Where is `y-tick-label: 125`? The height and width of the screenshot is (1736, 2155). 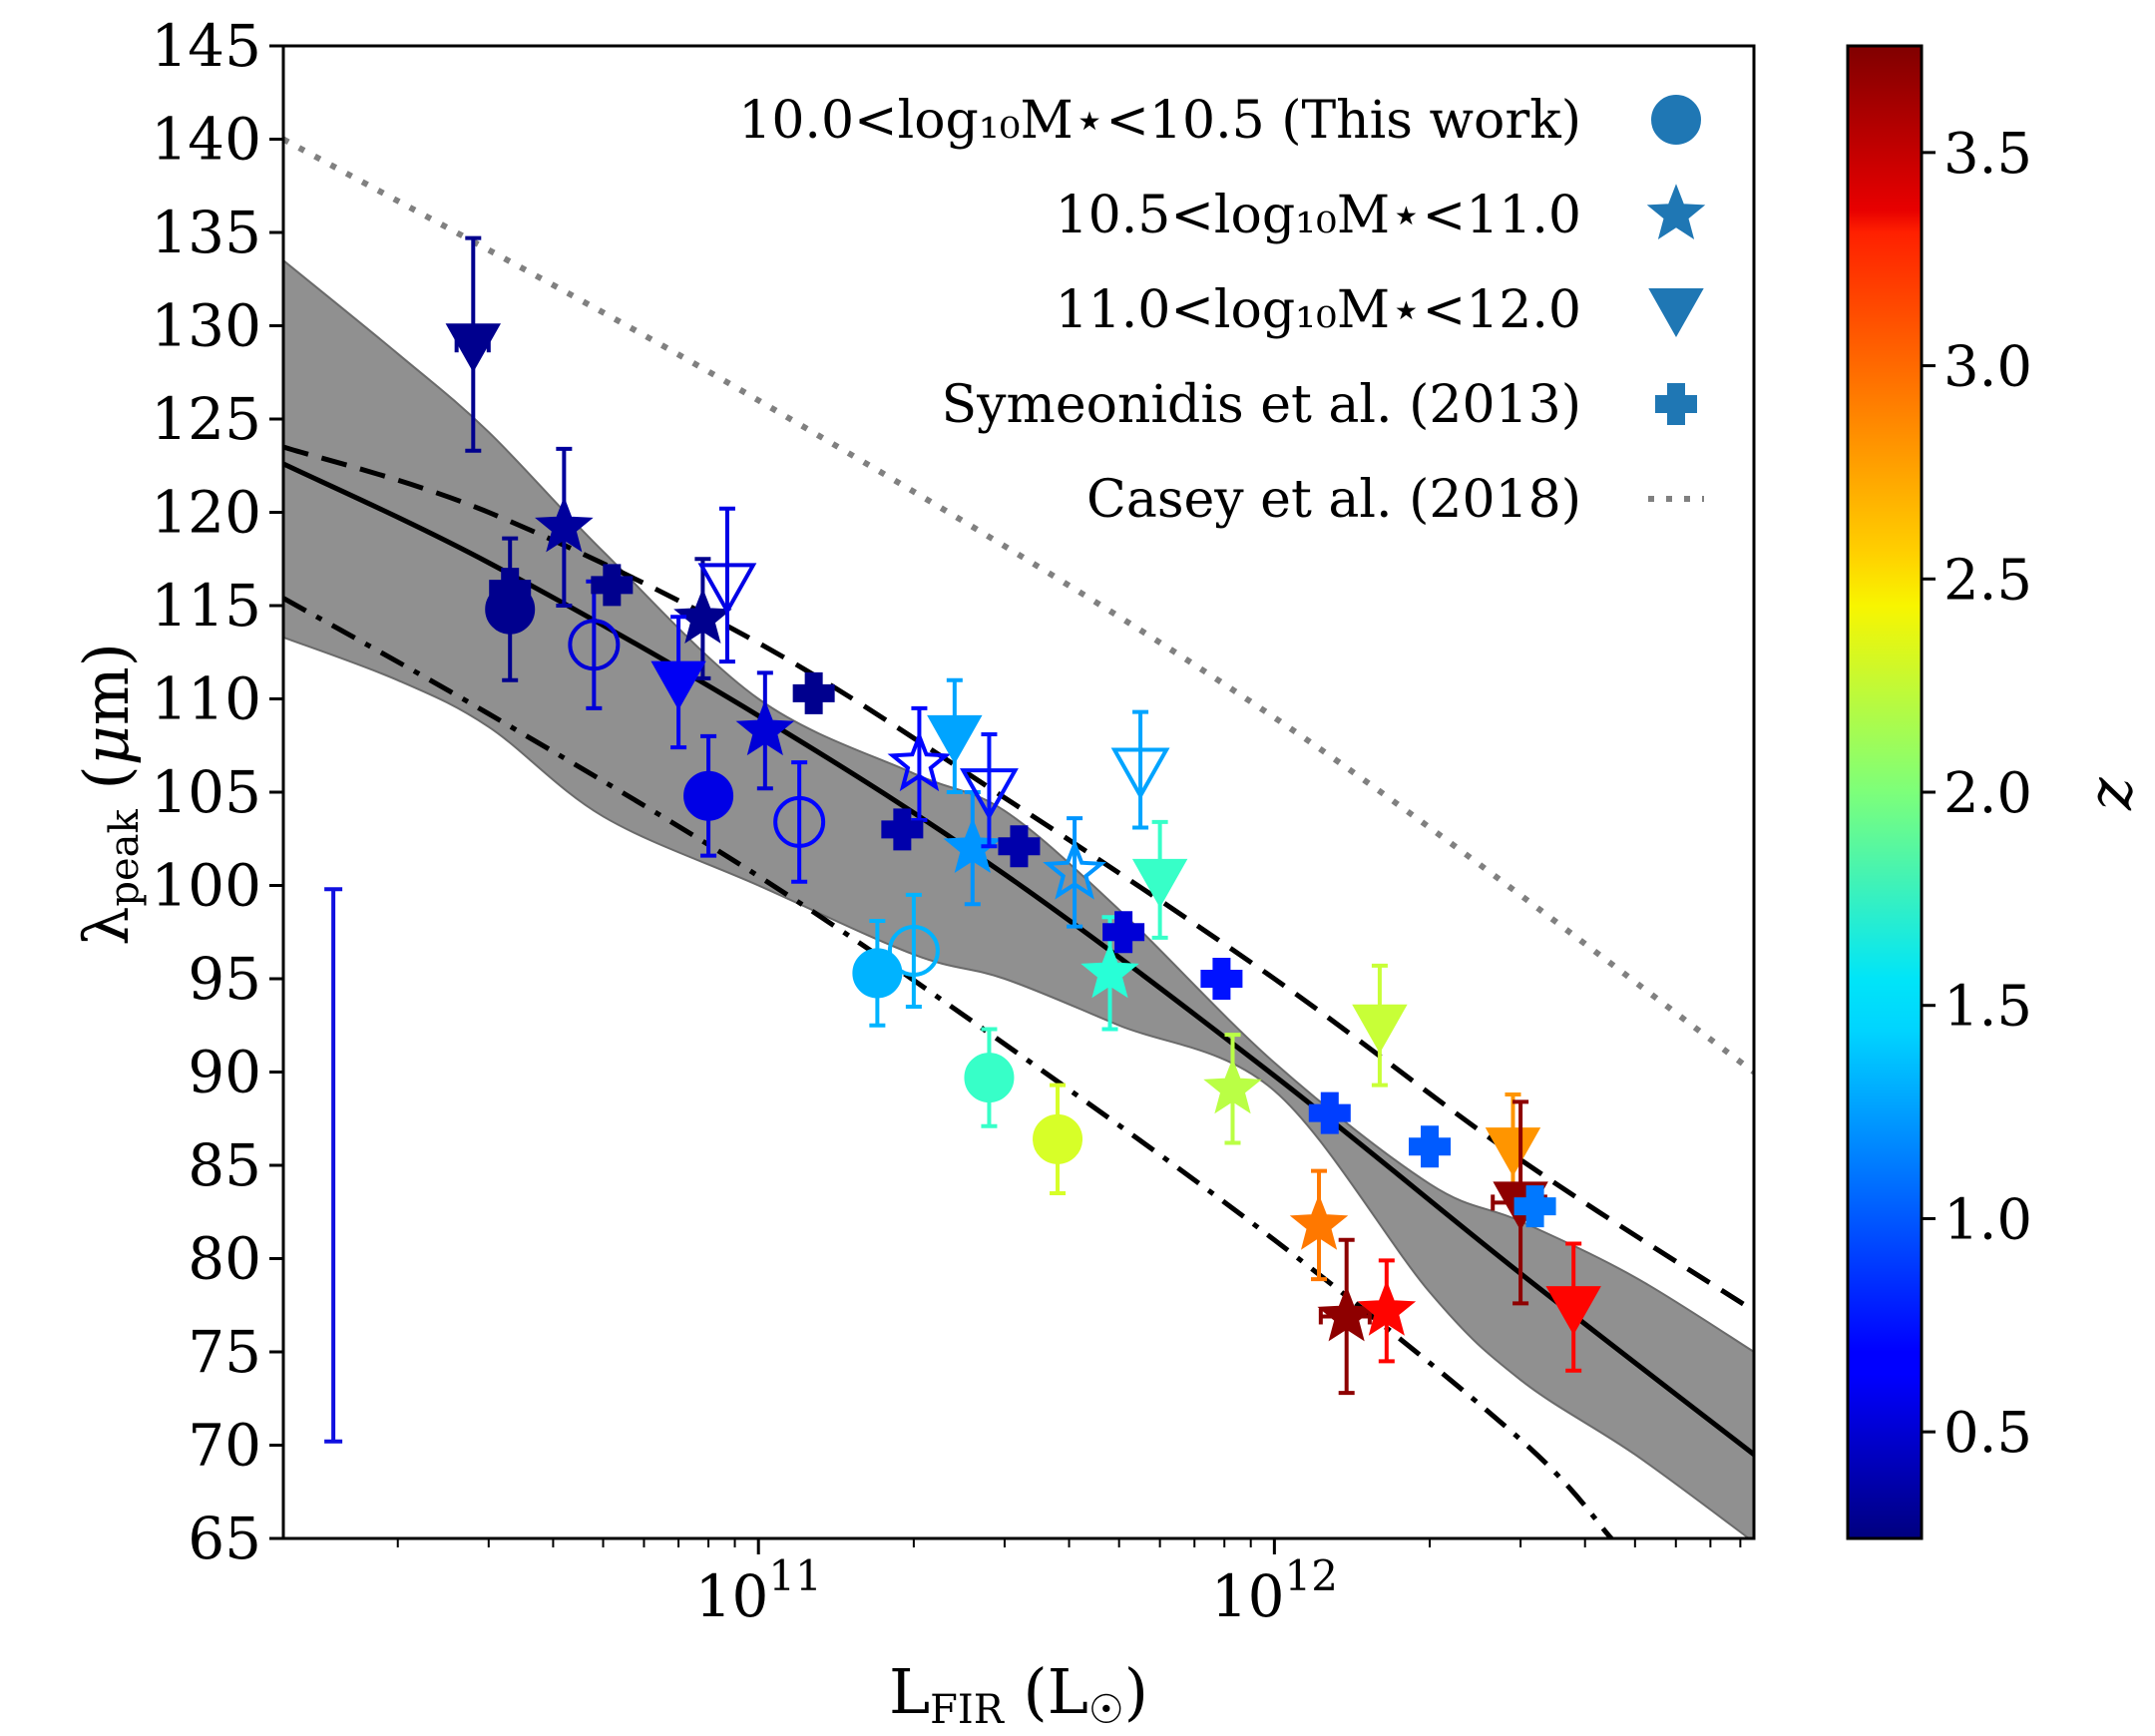
y-tick-label: 125 is located at coordinates (206, 419).